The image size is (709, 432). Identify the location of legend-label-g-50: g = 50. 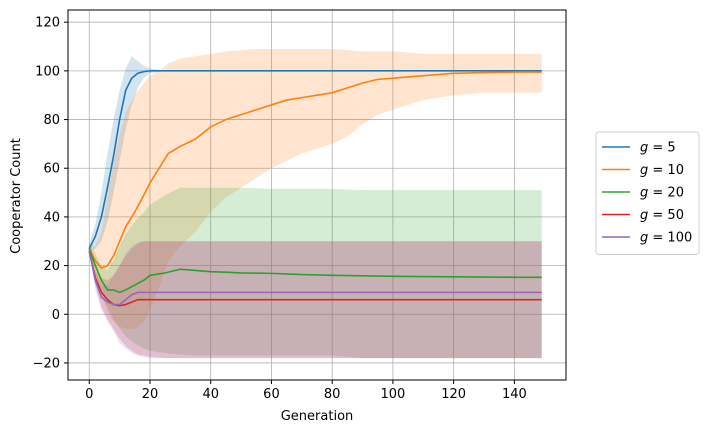
(662, 215).